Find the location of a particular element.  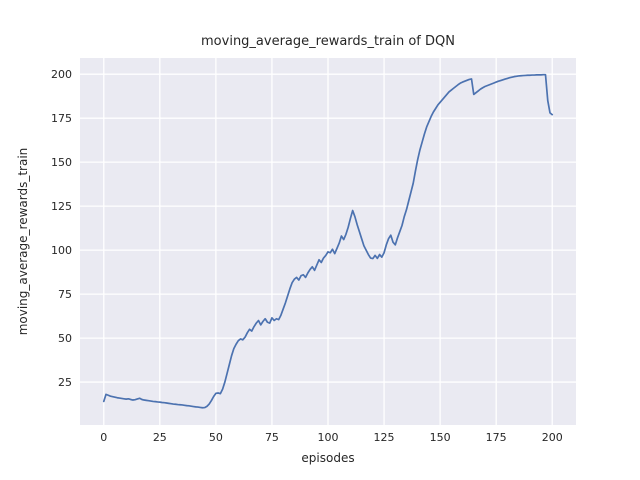

y-tick-label: 25 is located at coordinates (65, 382).